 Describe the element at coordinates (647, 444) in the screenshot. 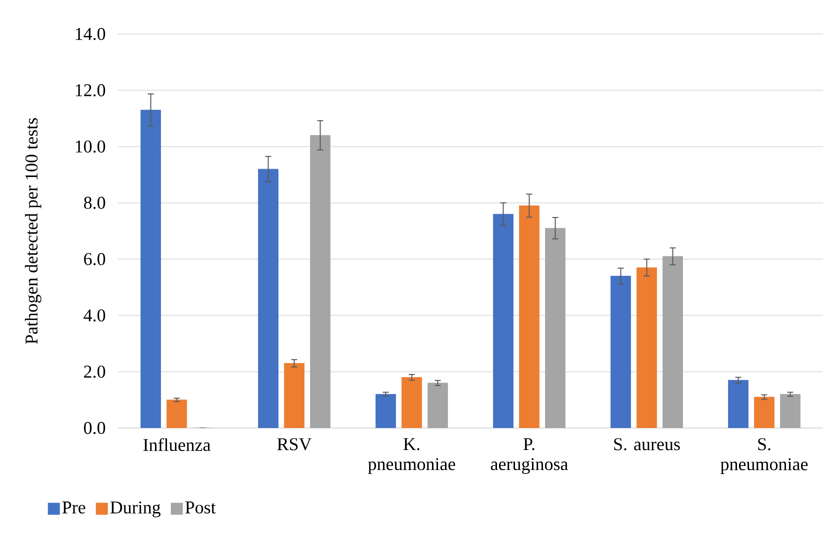

I see `x-tick-label: S. aureus` at that location.